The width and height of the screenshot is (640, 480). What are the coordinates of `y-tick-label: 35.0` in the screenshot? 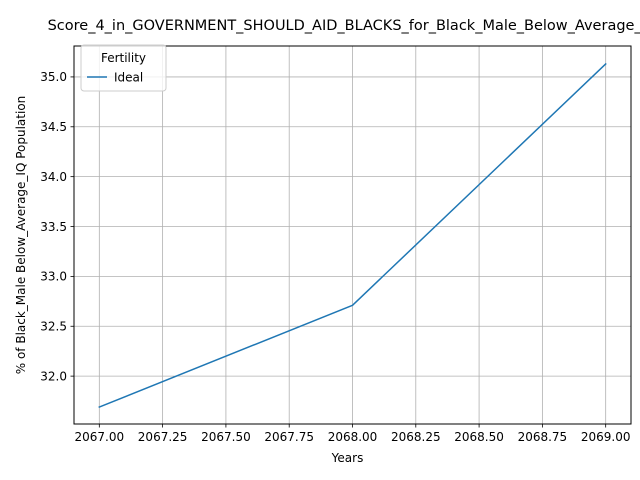 It's located at (53, 77).